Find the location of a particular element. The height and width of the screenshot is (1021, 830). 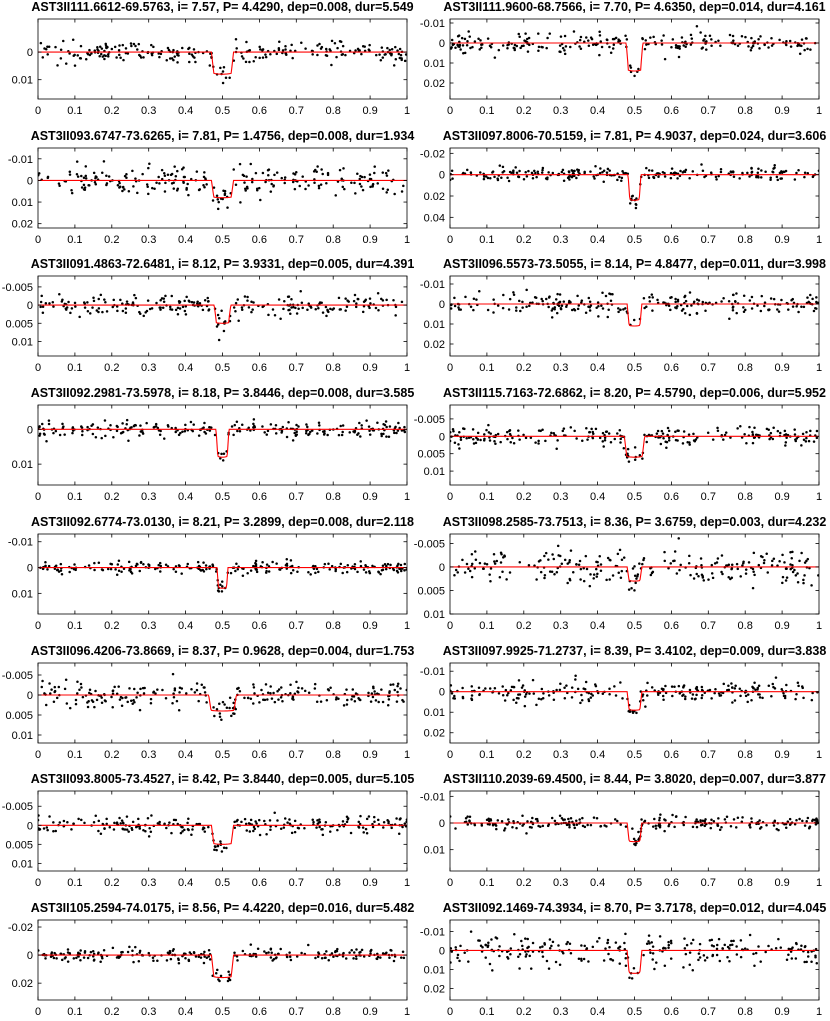

x-tick-label: 0.5 is located at coordinates (634, 240).